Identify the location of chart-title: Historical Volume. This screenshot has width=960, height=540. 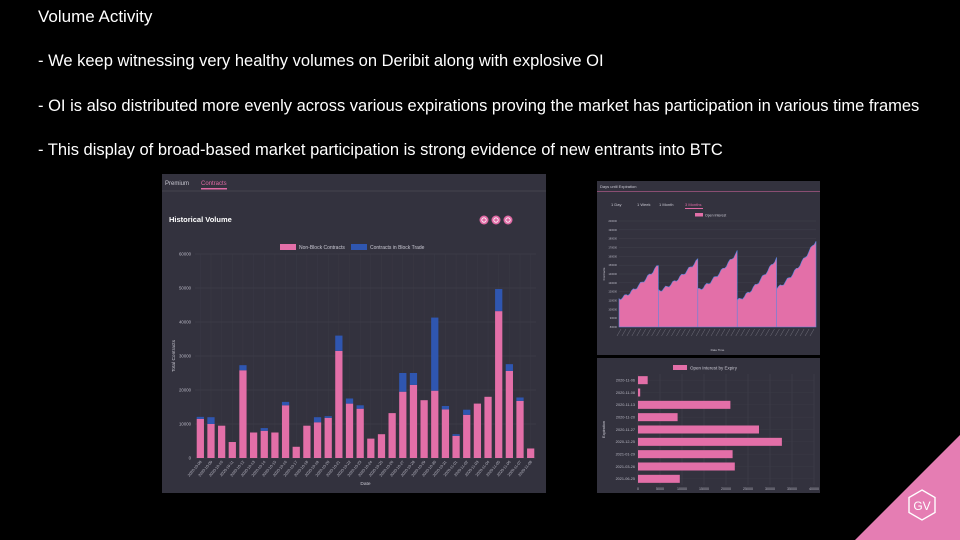
(200, 219).